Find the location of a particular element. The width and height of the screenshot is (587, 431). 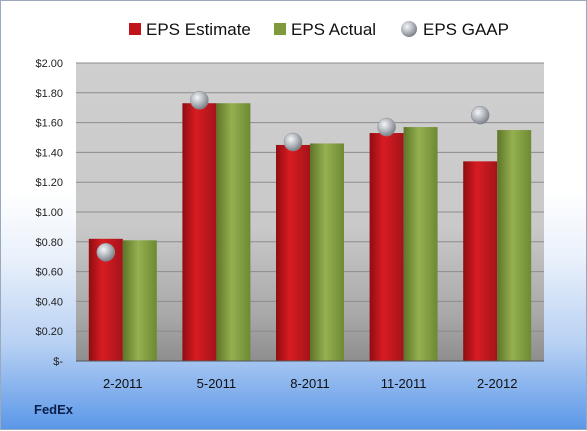

y-tick-label: $1.20 is located at coordinates (49, 183).